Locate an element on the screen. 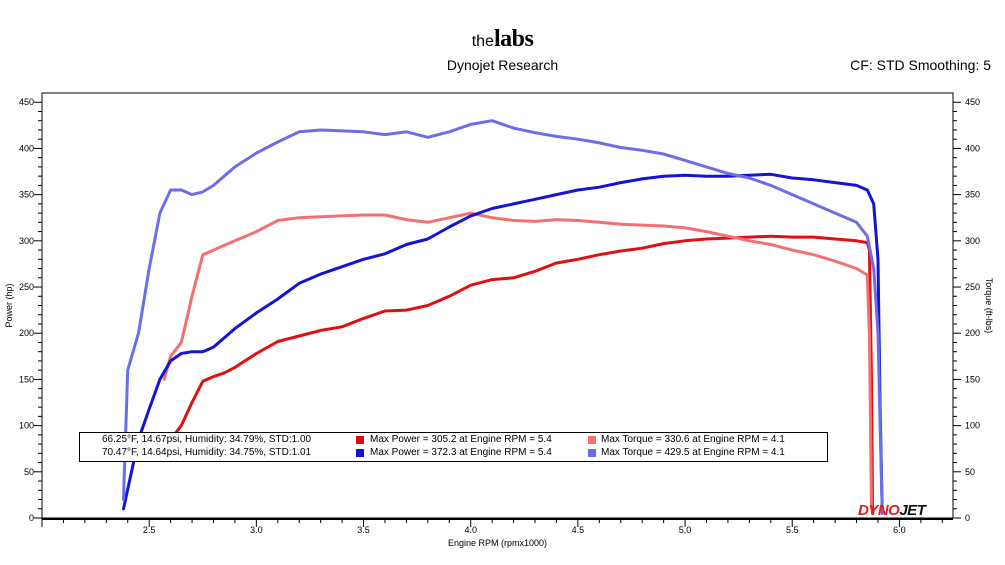 Image resolution: width=1005 pixels, height=565 pixels. y-axis-label: Power (hp) is located at coordinates (9, 305).